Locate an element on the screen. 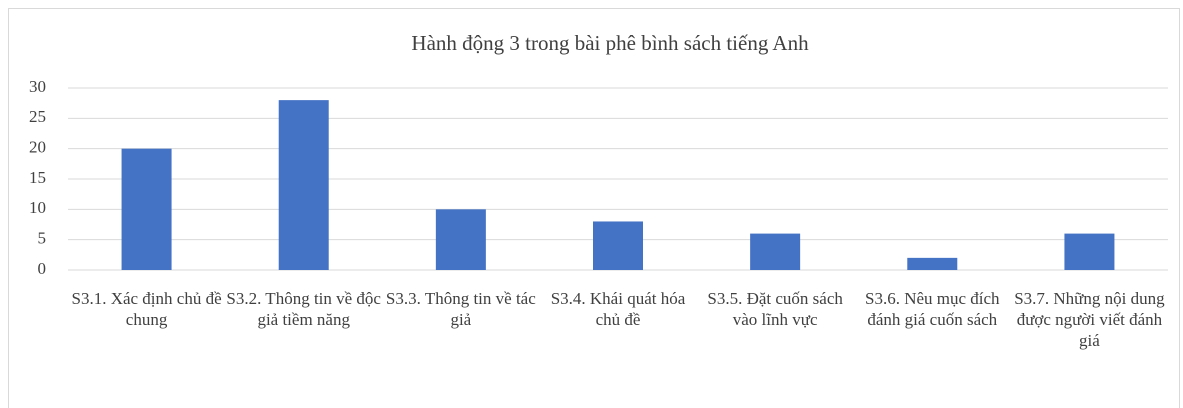 The height and width of the screenshot is (408, 1183). y-tick-label: 20 is located at coordinates (37, 147).